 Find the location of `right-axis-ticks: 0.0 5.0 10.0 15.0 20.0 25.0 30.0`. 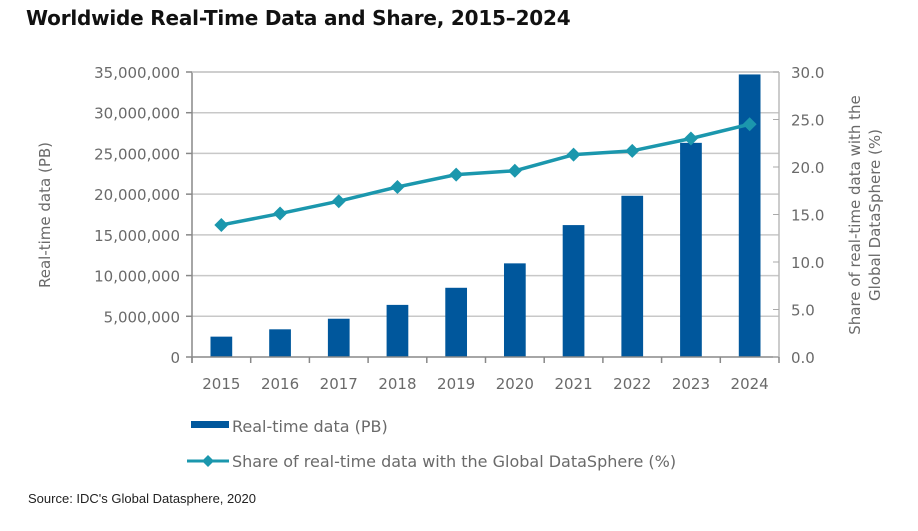

right-axis-ticks: 0.0 5.0 10.0 15.0 20.0 25.0 30.0 is located at coordinates (798, 215).